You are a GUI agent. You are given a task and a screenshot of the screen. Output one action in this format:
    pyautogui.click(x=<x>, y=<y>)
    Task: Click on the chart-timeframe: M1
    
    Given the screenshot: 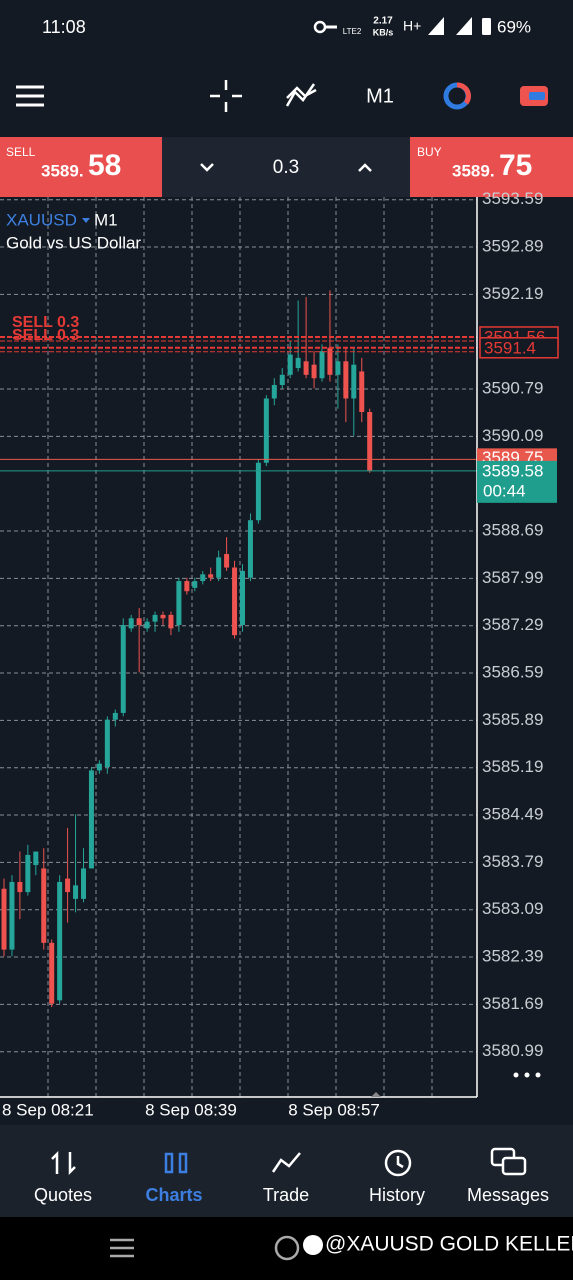 What is the action you would take?
    pyautogui.click(x=106, y=219)
    